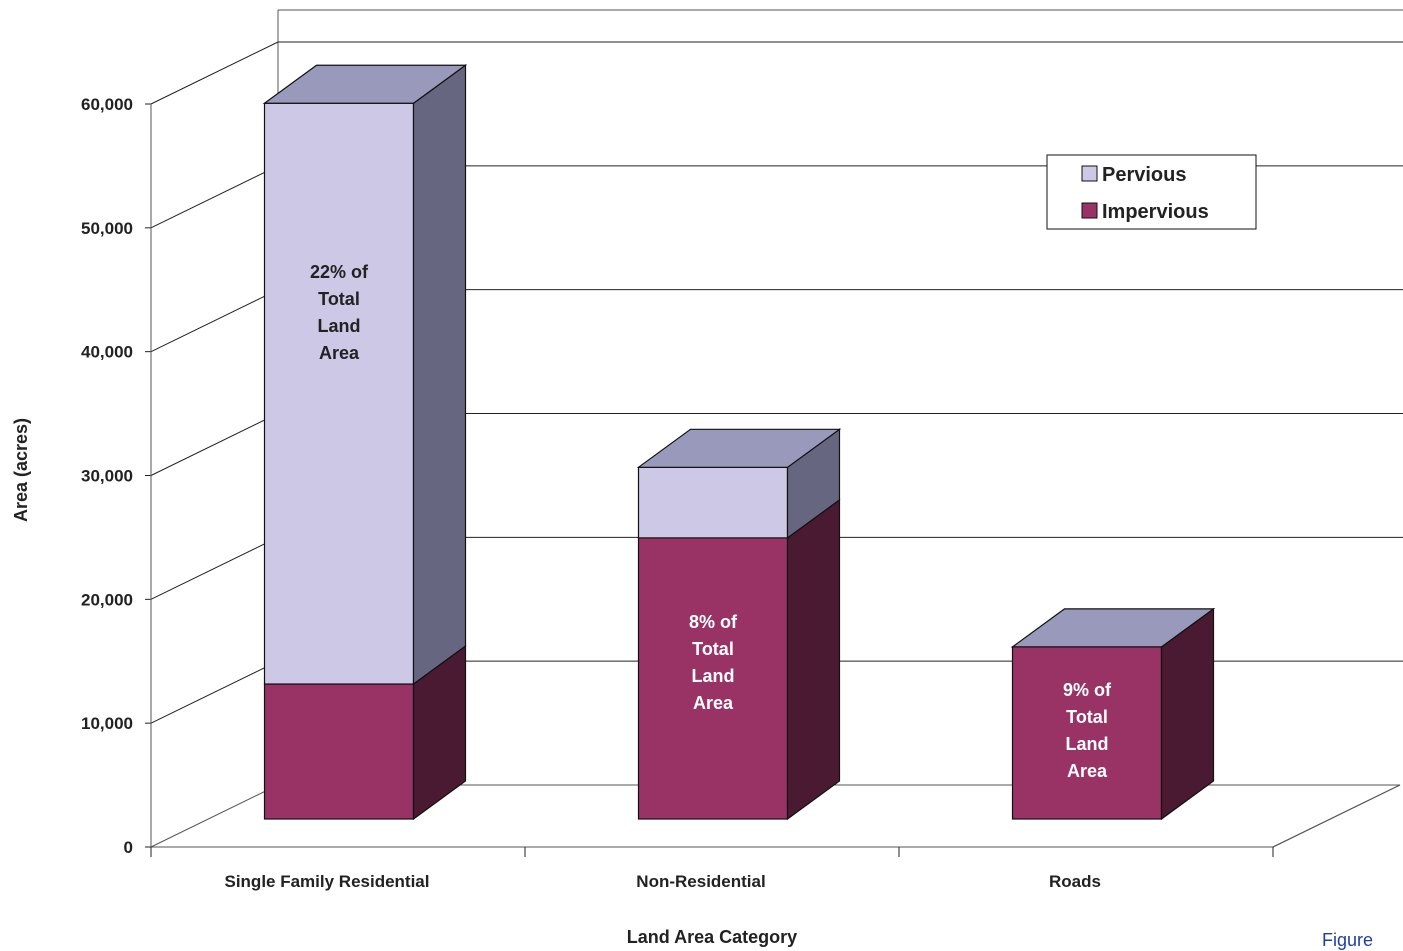 Image resolution: width=1403 pixels, height=951 pixels. Describe the element at coordinates (1089, 210) in the screenshot. I see `legend-swatch-impervious` at that location.